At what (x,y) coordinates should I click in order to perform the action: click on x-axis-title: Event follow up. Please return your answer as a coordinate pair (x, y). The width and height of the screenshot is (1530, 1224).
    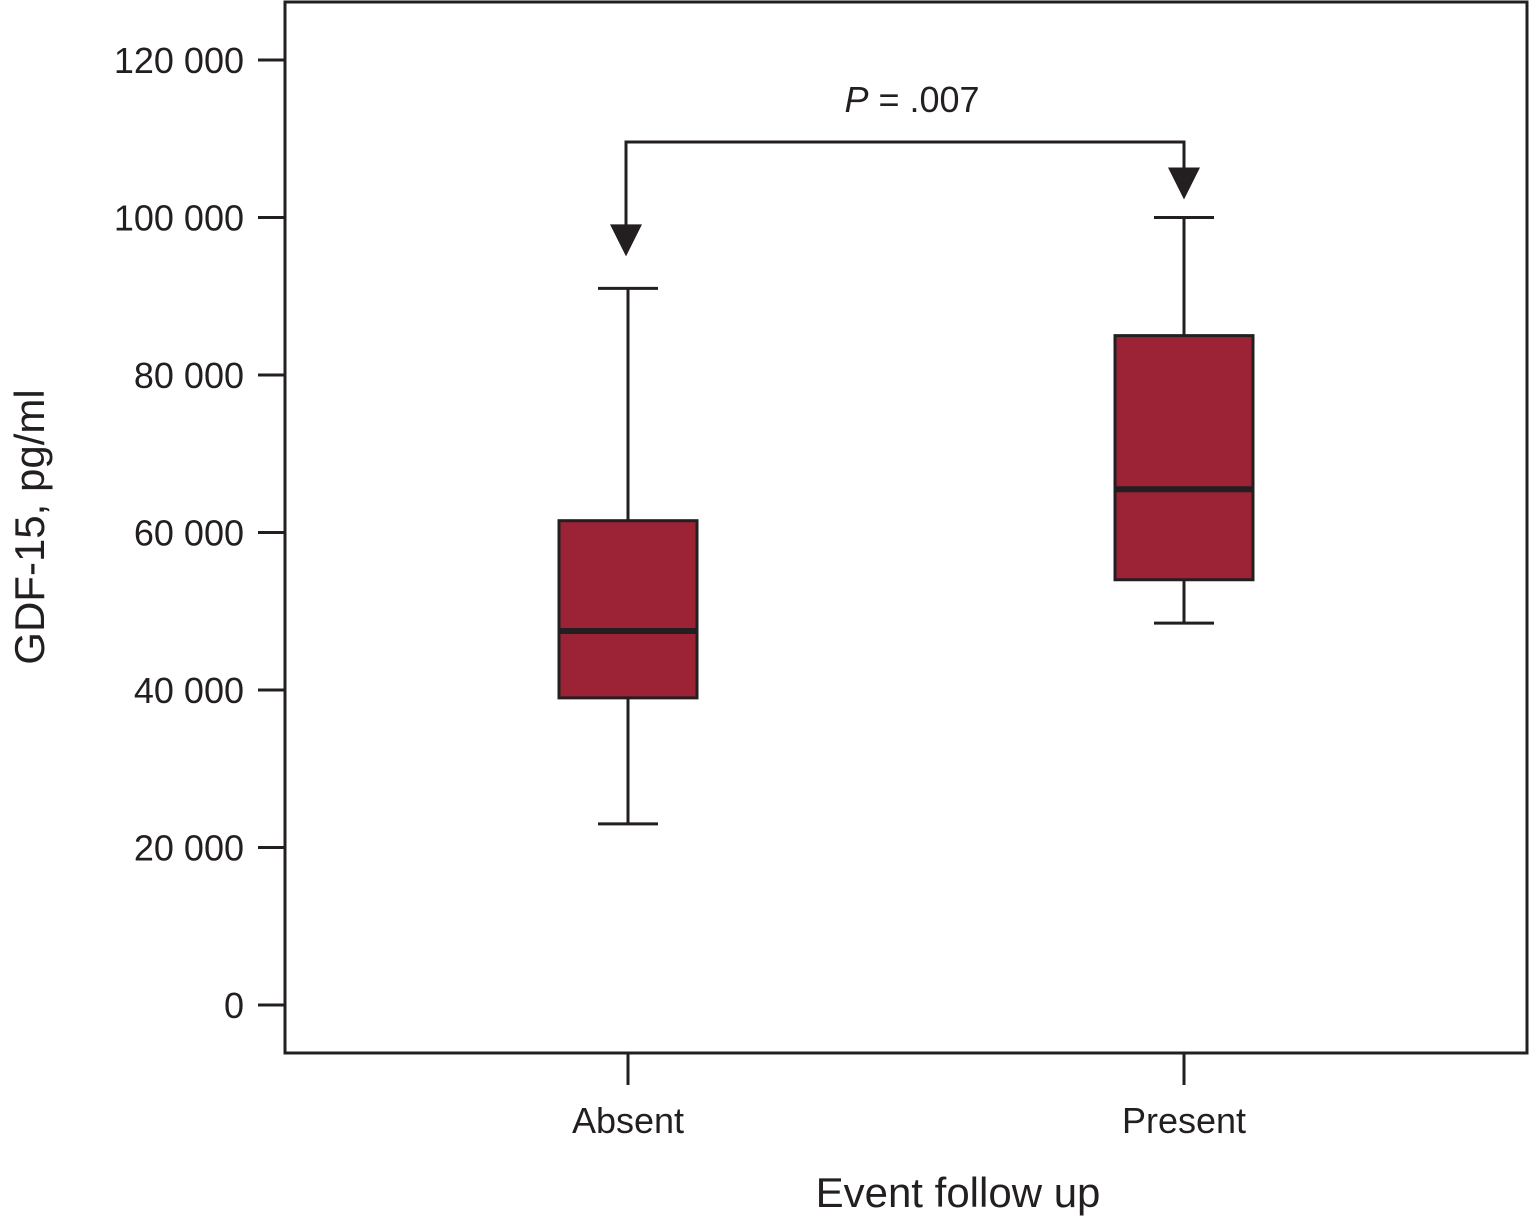
    Looking at the image, I should click on (958, 1192).